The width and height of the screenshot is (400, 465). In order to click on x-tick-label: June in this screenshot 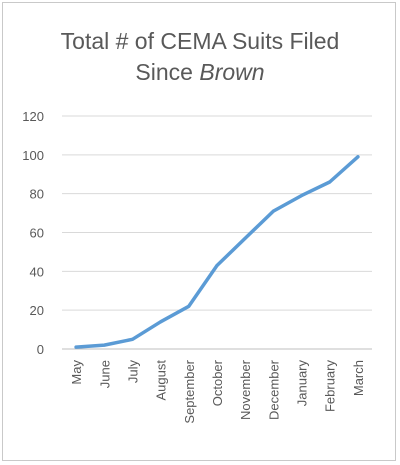, I will do `click(104, 374)`.